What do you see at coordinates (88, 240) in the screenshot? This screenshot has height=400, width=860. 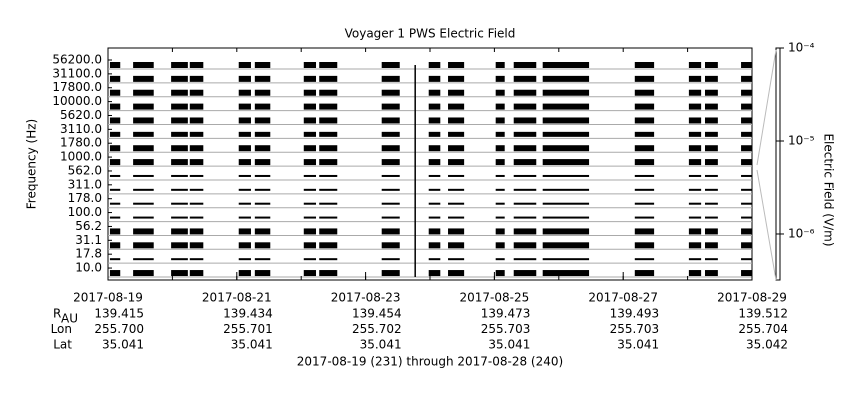 I see `y-tick-label: 31.1` at bounding box center [88, 240].